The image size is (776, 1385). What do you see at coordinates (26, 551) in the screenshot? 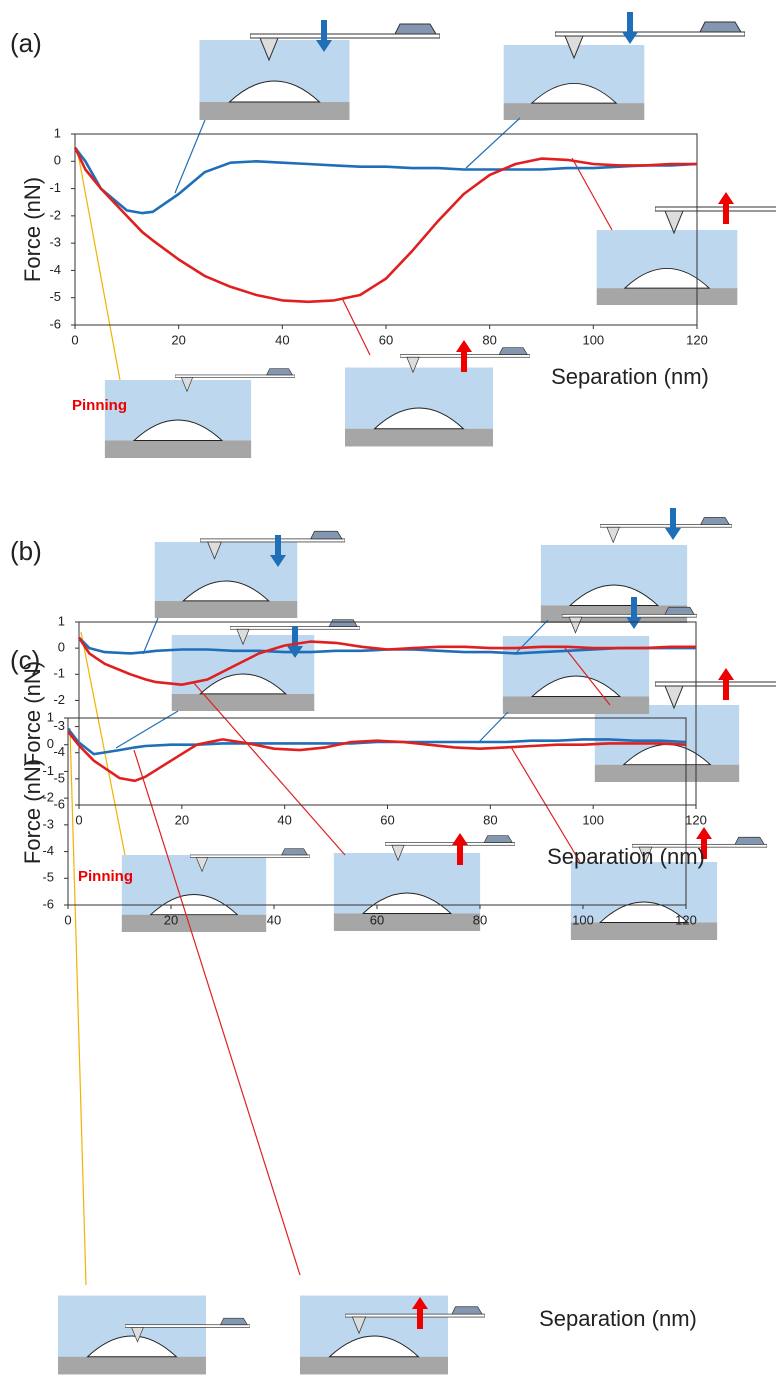
I see `panel-label: (b)` at bounding box center [26, 551].